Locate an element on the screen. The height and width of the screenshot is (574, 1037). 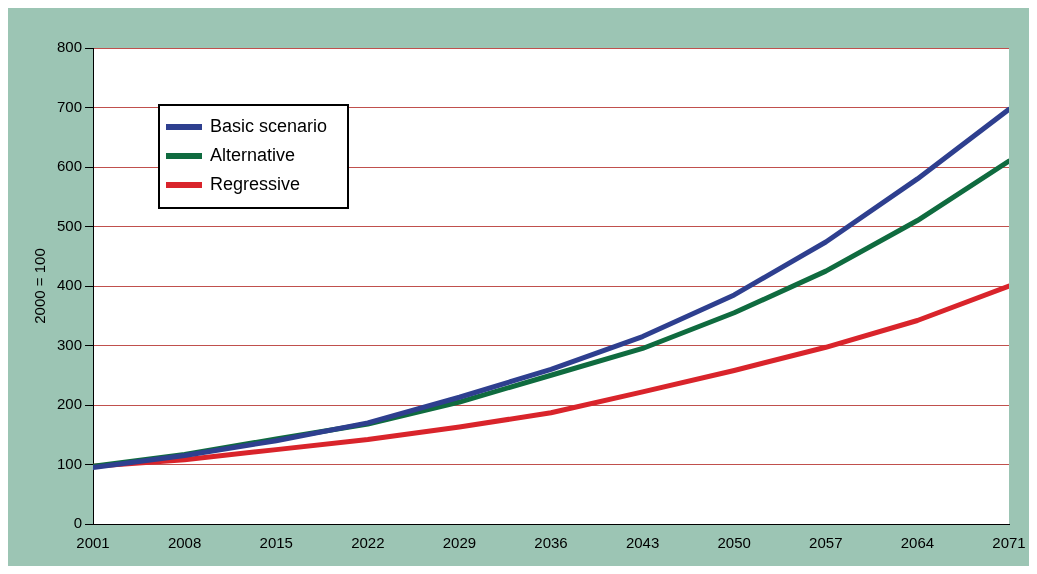
y-tick-label: 600 is located at coordinates (70, 166).